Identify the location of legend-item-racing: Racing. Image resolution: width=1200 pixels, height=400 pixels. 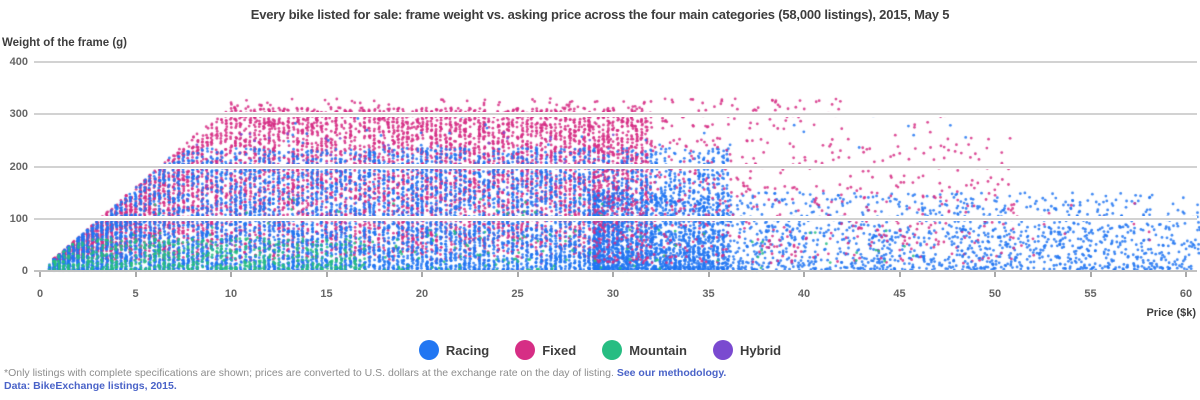
(454, 350).